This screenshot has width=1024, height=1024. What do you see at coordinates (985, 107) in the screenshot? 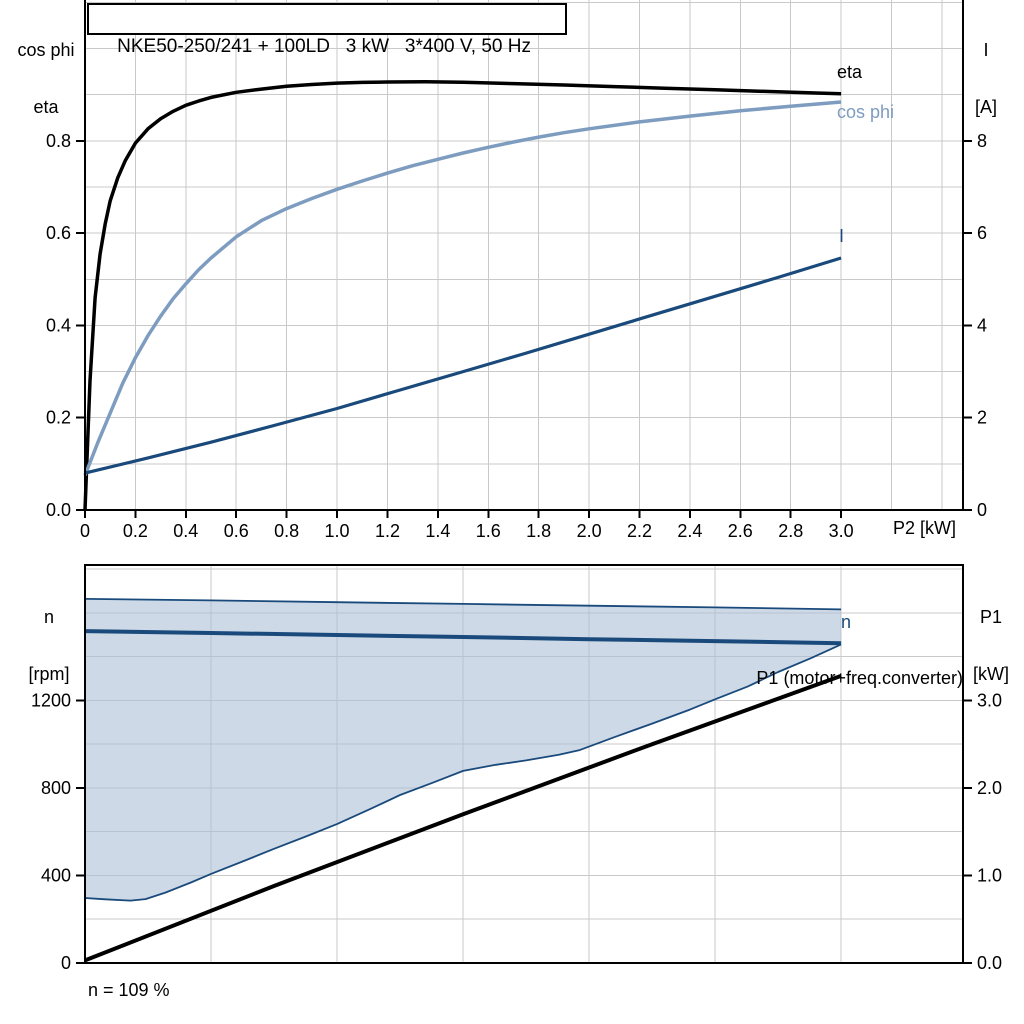
I see `right-axis-label-line2: [A]` at bounding box center [985, 107].